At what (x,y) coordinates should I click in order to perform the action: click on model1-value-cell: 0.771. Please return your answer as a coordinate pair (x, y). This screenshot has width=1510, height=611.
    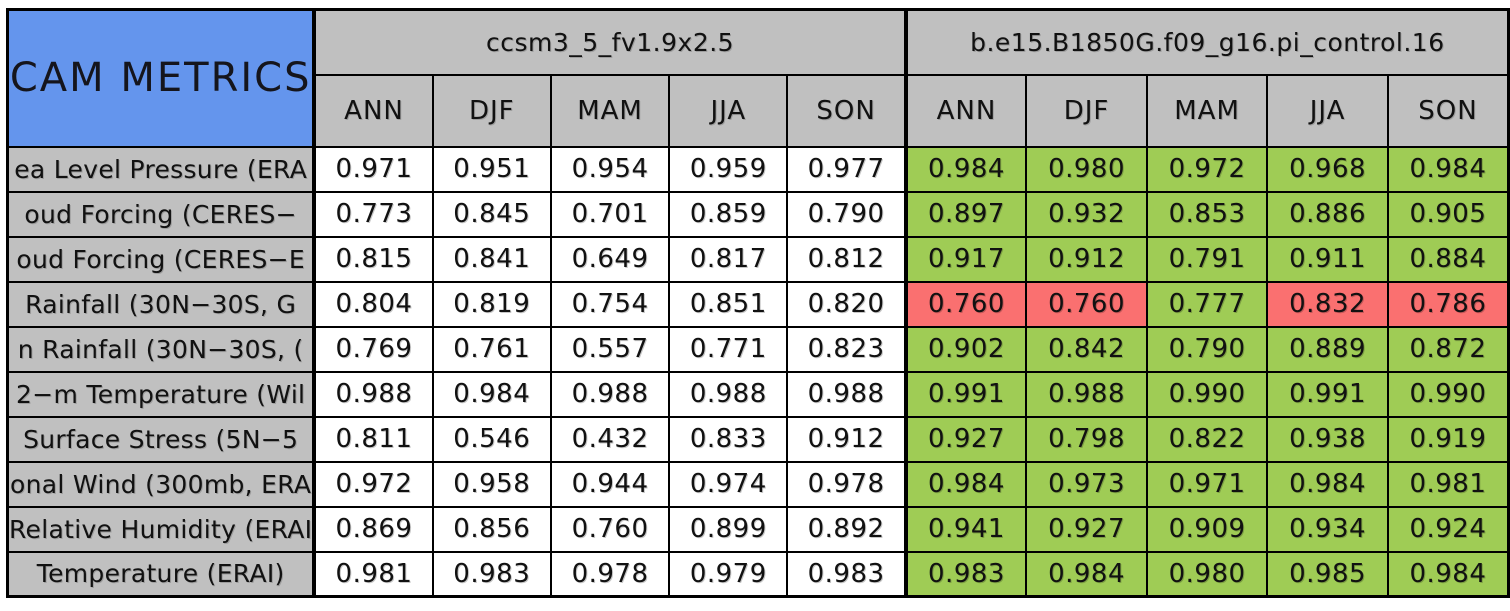
    Looking at the image, I should click on (728, 349).